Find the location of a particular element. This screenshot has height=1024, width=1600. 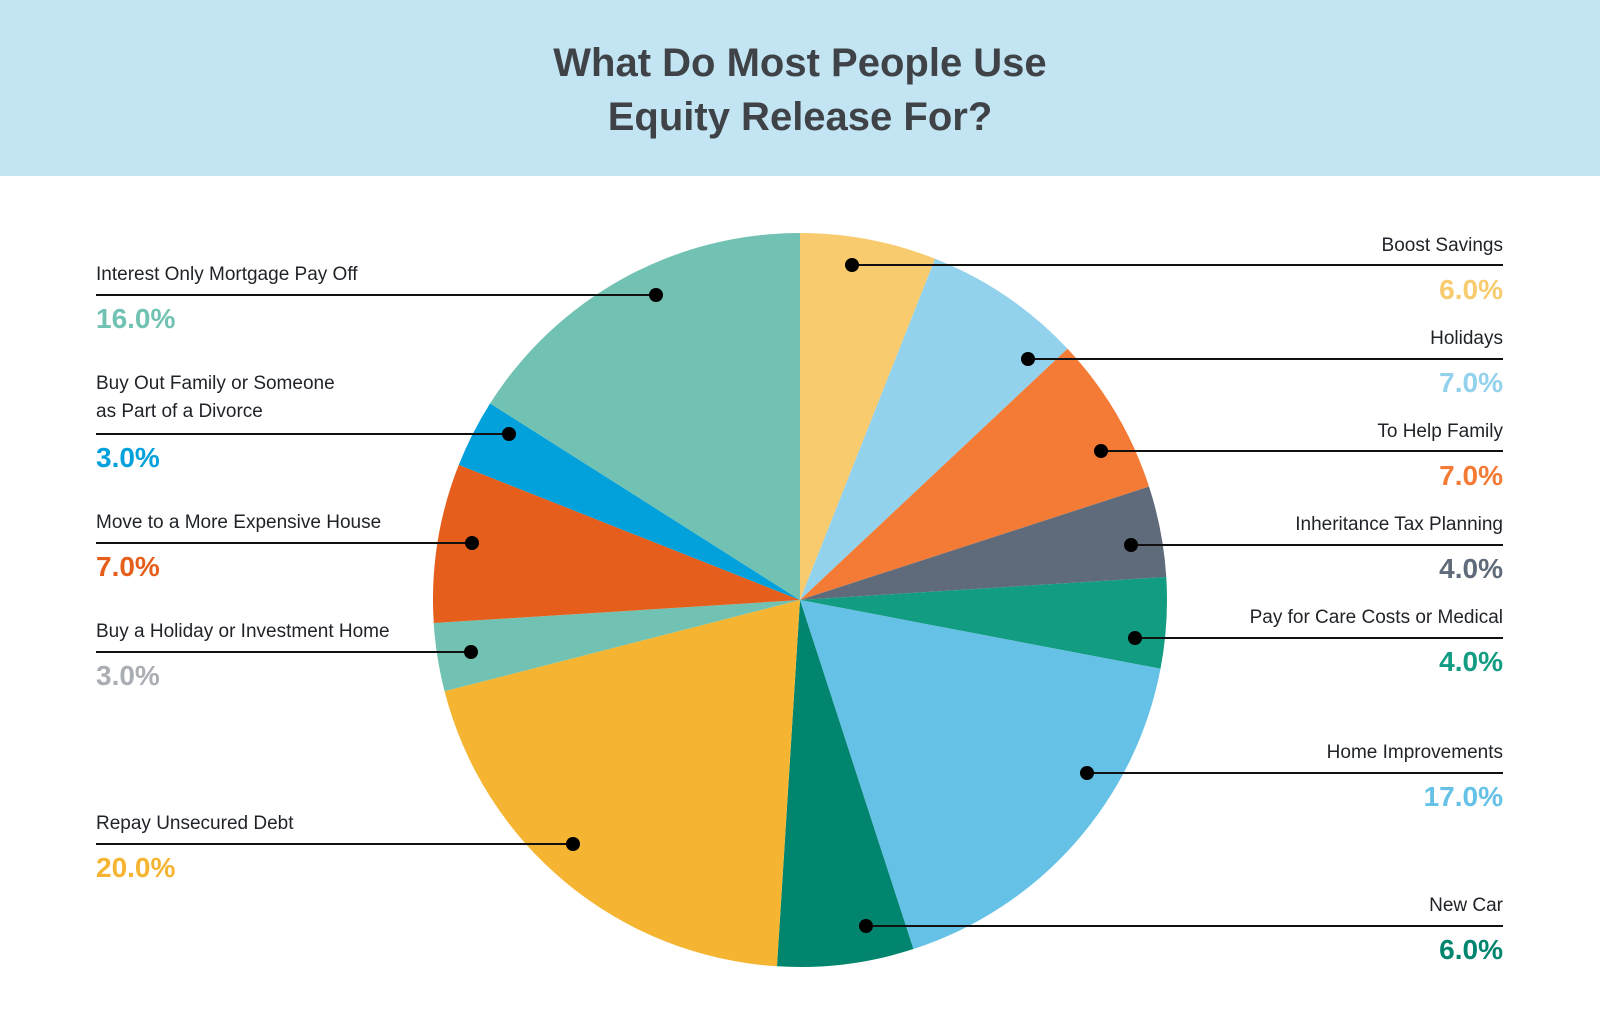

slice-value-home-improvements: 17.0% is located at coordinates (1463, 796).